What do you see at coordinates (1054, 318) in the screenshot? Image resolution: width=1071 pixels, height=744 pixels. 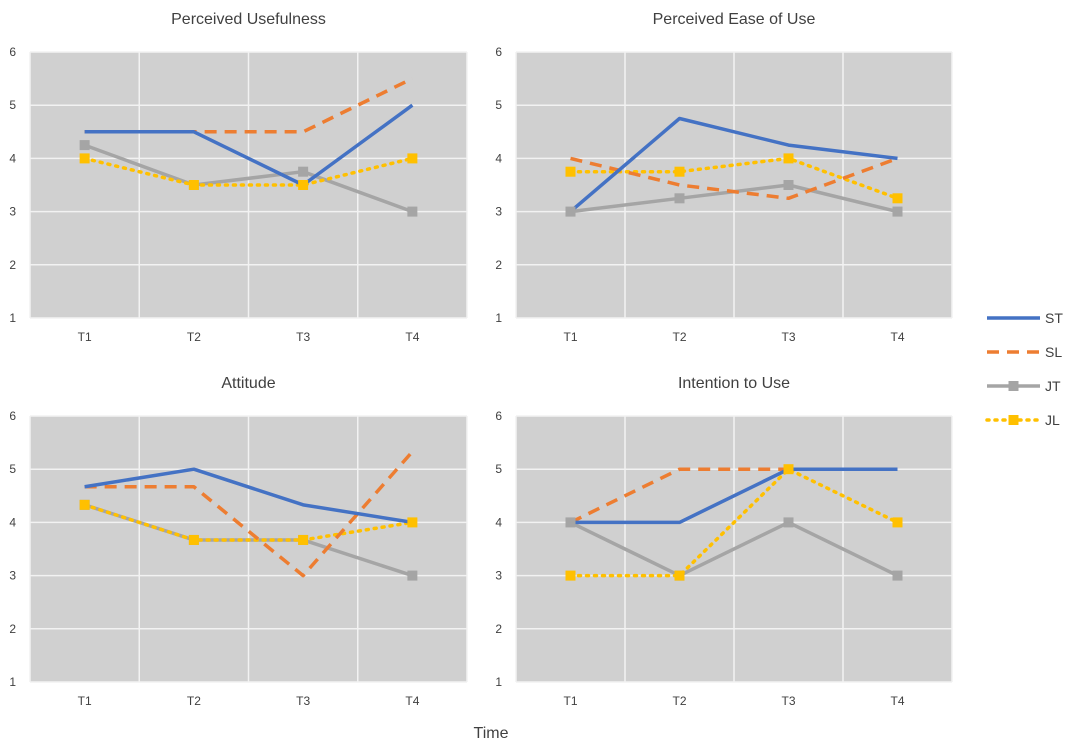 I see `legend-label: ST` at bounding box center [1054, 318].